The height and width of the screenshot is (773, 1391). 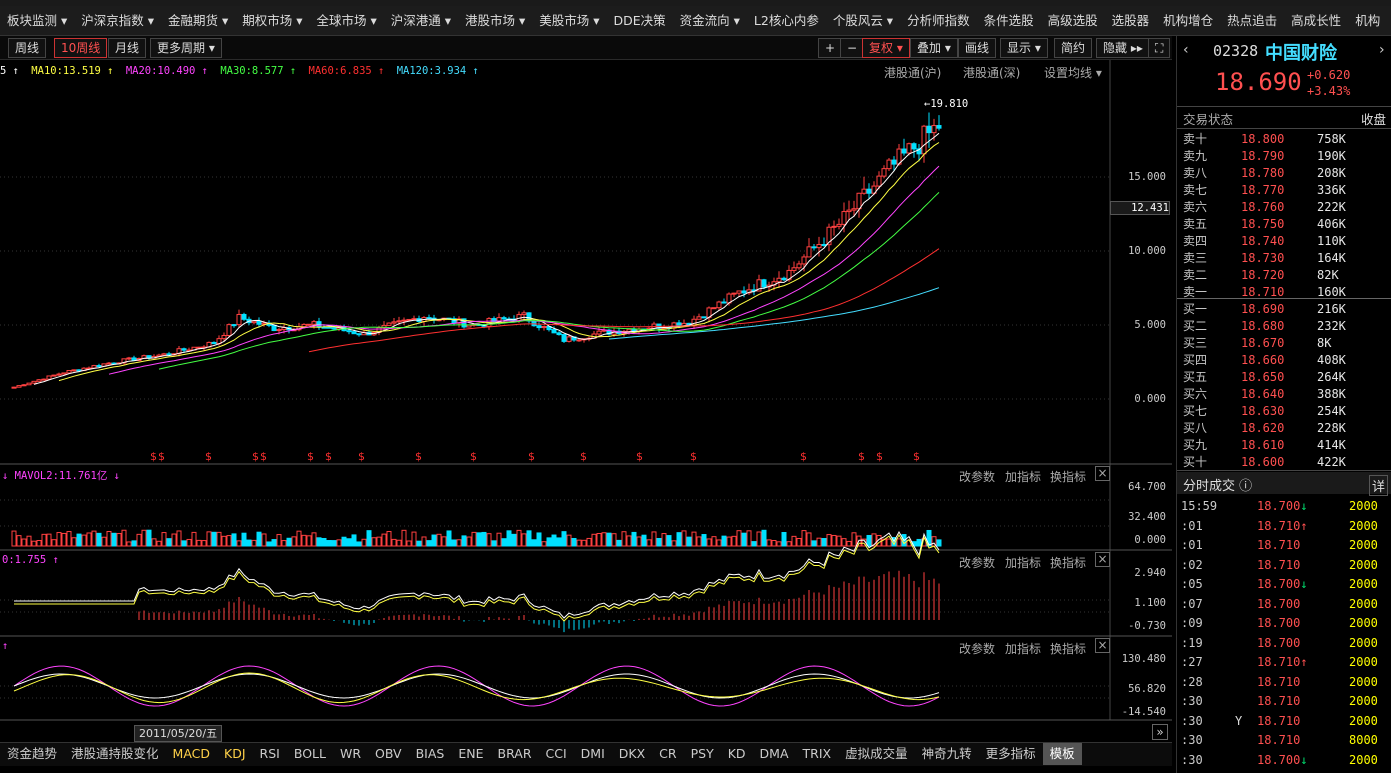 I want to click on hk-connect-sz-link: 港股通(深), so click(x=992, y=73).